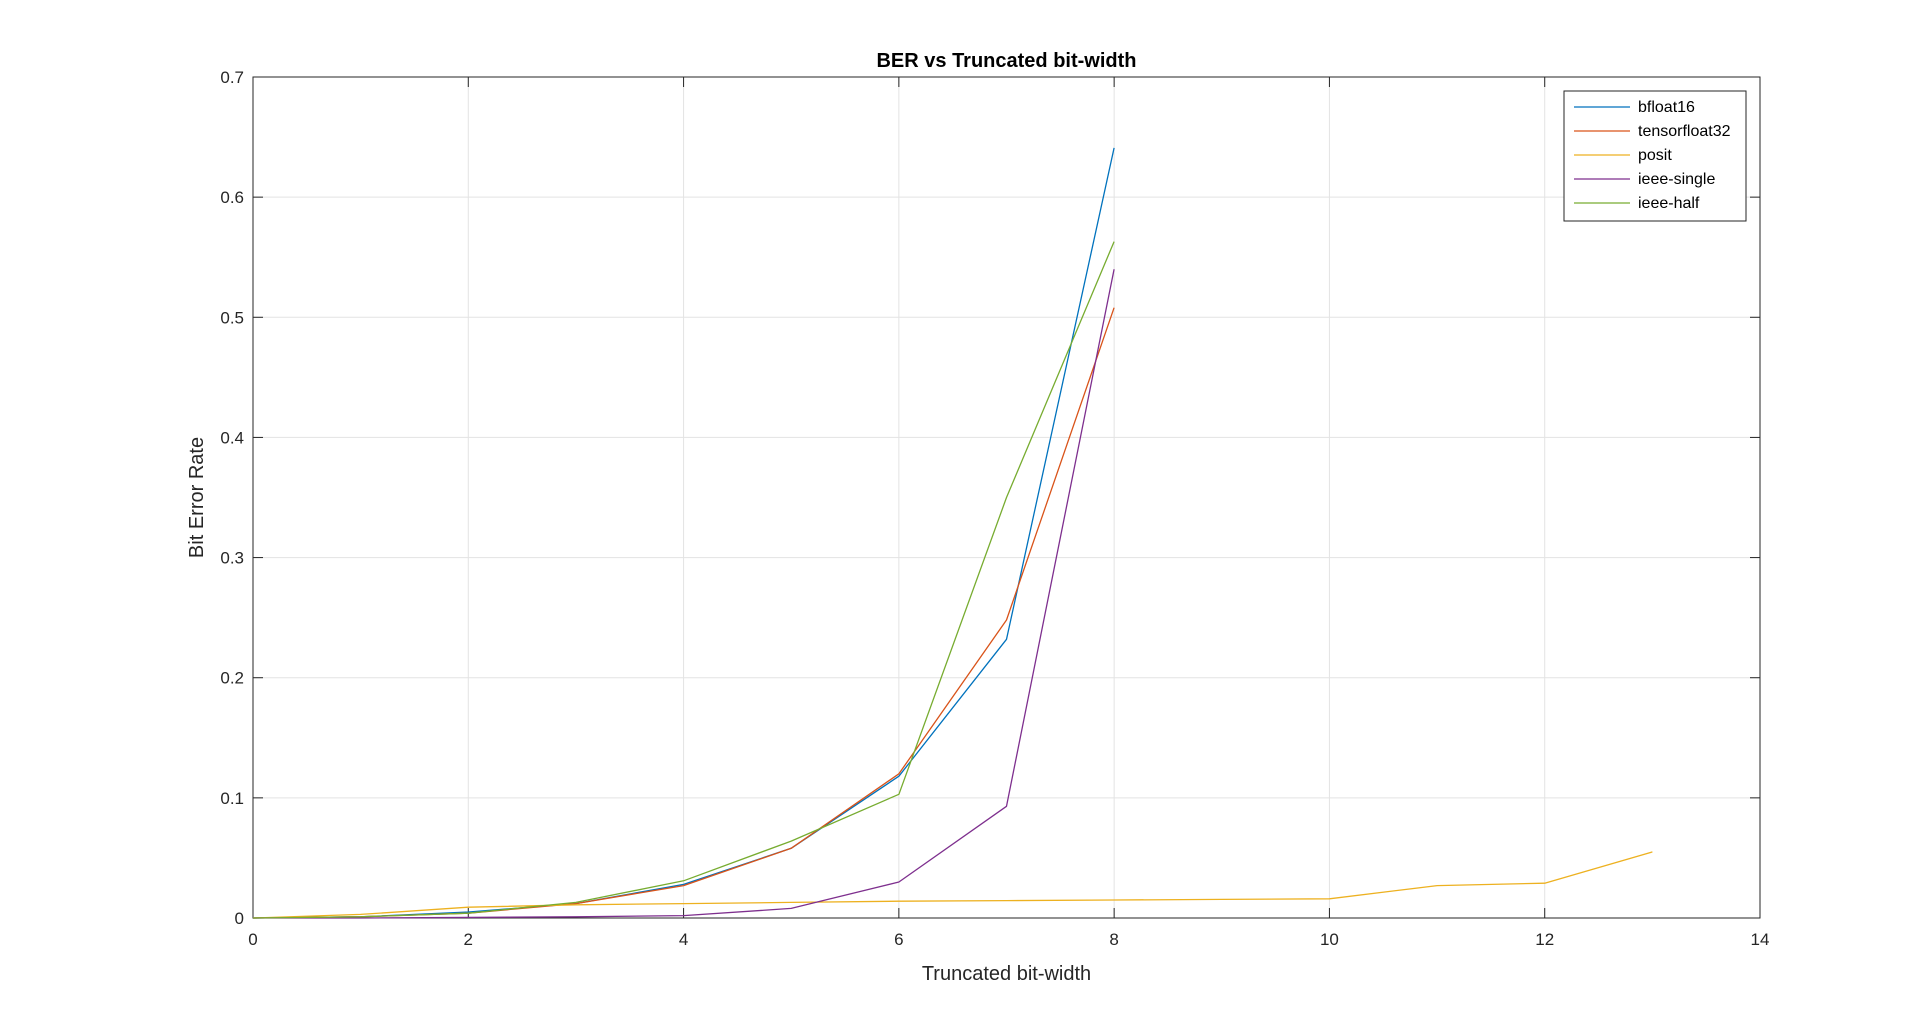  Describe the element at coordinates (232, 77) in the screenshot. I see `y-tick-label: 0.7` at that location.